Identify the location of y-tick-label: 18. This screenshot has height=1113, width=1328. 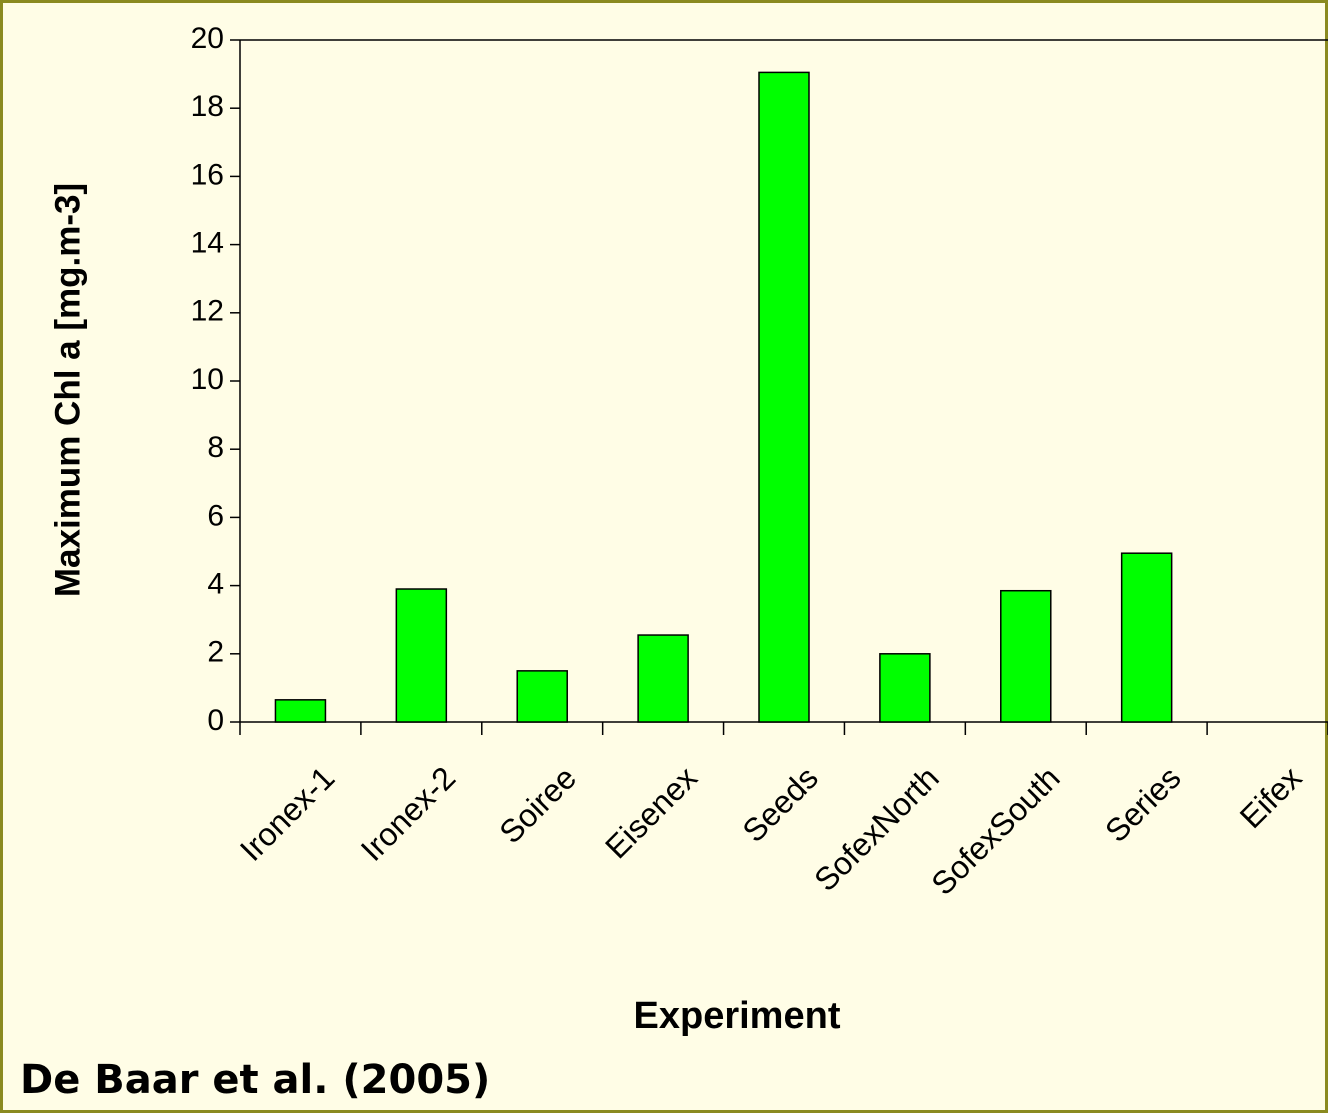
(207, 106).